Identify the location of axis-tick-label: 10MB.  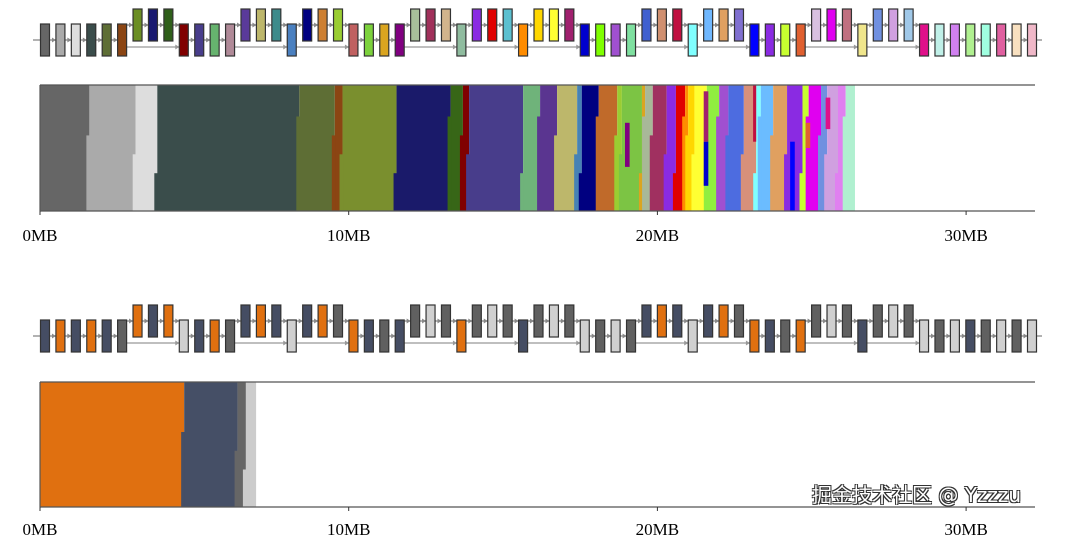
(348, 529).